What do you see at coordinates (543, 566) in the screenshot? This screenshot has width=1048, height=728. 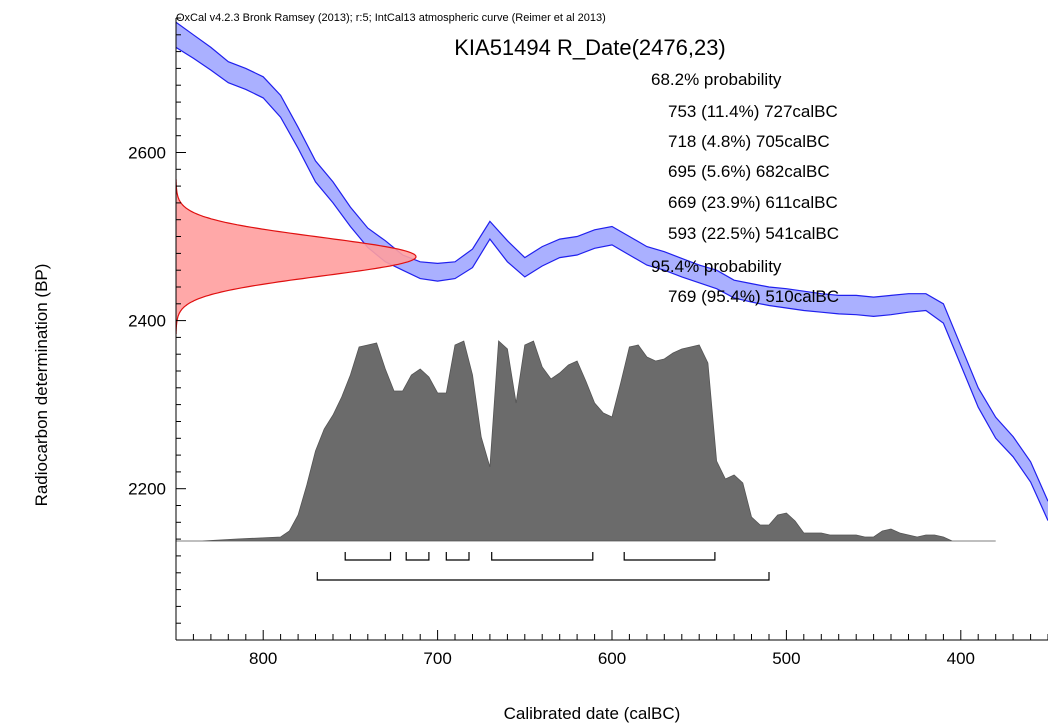 I see `range-brackets` at bounding box center [543, 566].